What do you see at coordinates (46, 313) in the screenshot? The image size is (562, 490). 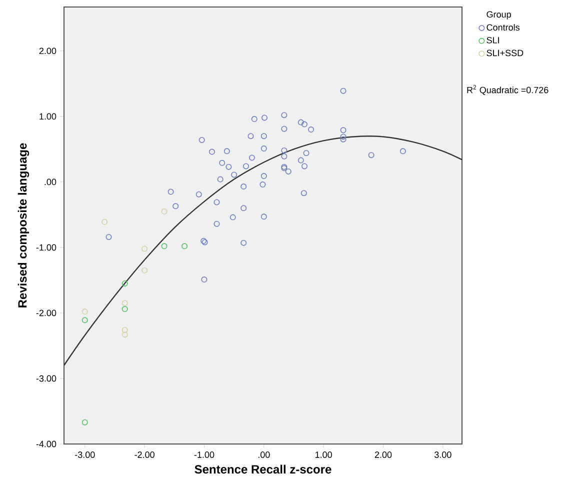 I see `y-tick-label: -2.00` at bounding box center [46, 313].